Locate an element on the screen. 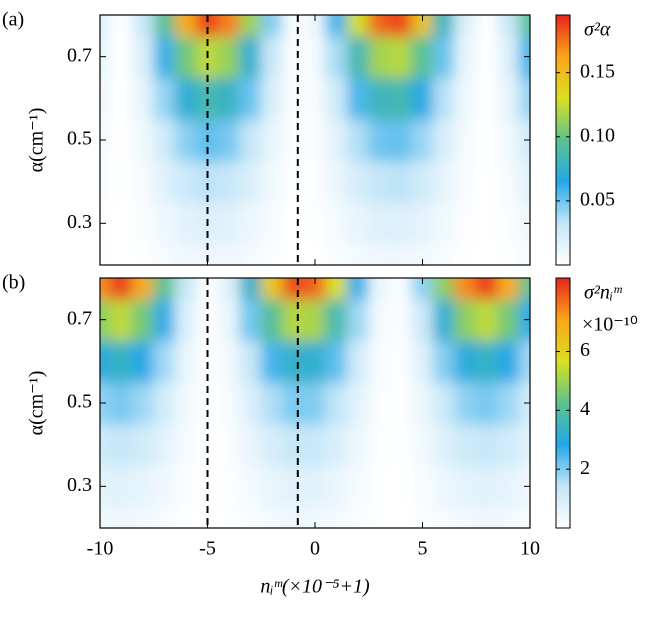 This screenshot has height=630, width=670. y-tick-label: 0.7 is located at coordinates (79, 318).